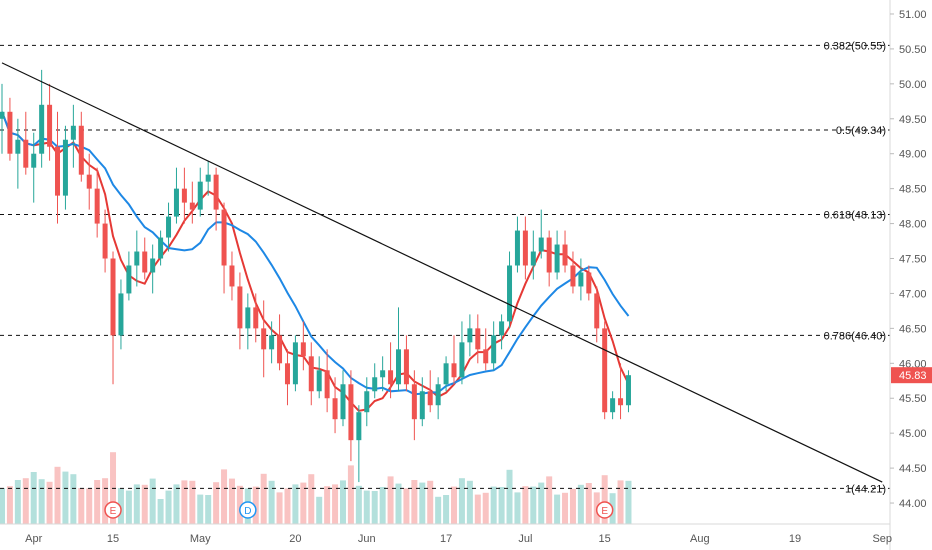 Image resolution: width=932 pixels, height=550 pixels. What do you see at coordinates (458, 539) in the screenshot?
I see `time-axis: Apr 15 May 20 Jun 17 Jul 15 Aug 19 Sep` at bounding box center [458, 539].